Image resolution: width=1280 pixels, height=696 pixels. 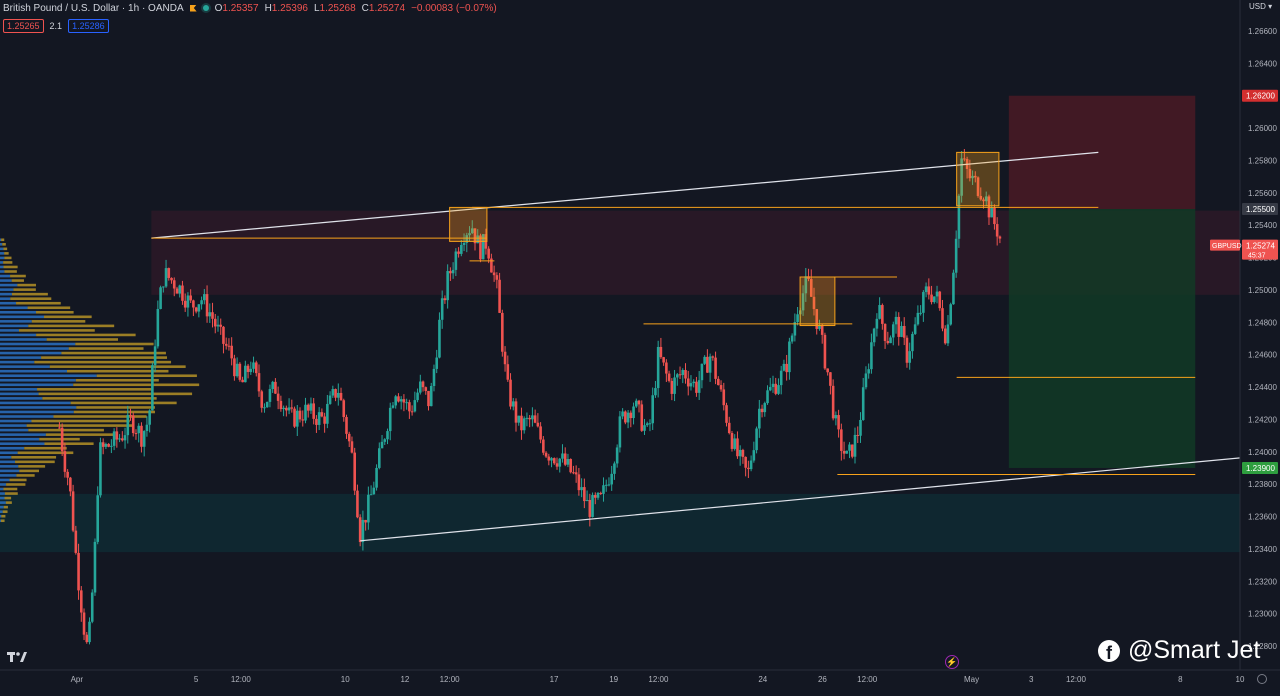 I want to click on channel-upper-line, so click(x=625, y=195).